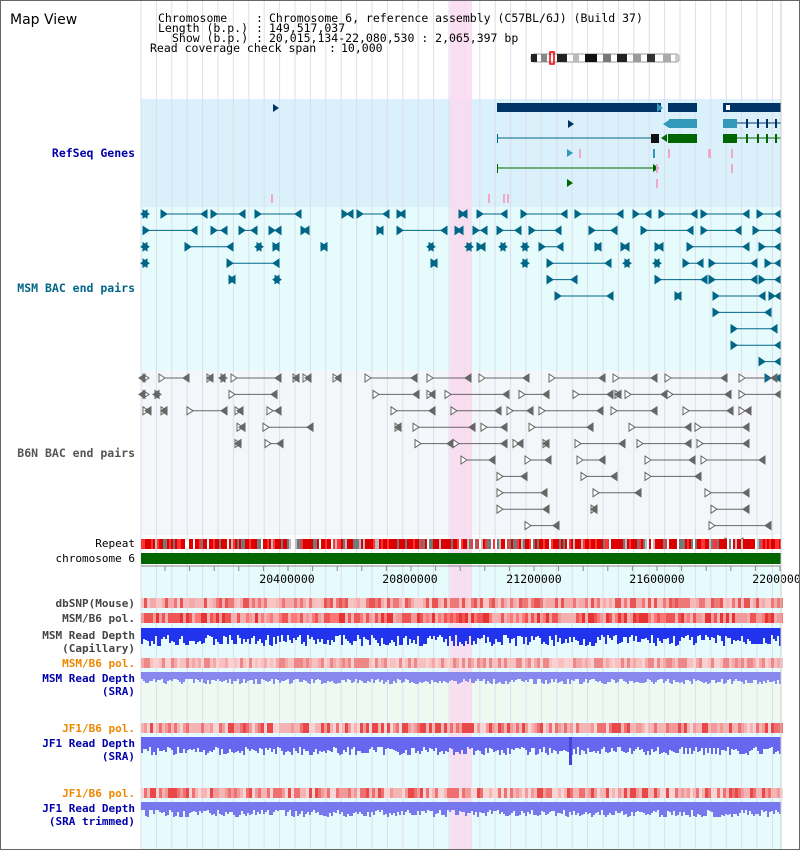 This screenshot has width=800, height=850. What do you see at coordinates (88, 743) in the screenshot?
I see `track-label-jf1-read-depth: JF1 Read Depth` at bounding box center [88, 743].